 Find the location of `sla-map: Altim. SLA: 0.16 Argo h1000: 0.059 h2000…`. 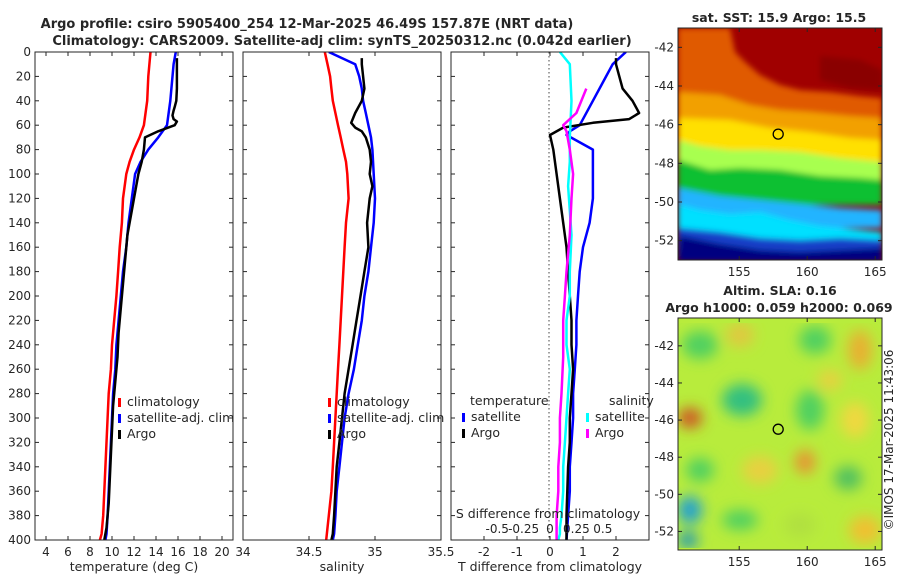

sla-map: Altim. SLA: 0.16 Argo h1000: 0.059 h2000… is located at coordinates (773, 426).